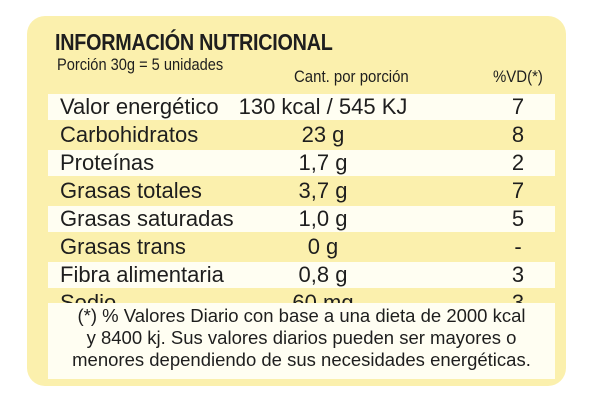  Describe the element at coordinates (323, 162) in the screenshot. I see `nutrient-amount: 1,7 g` at that location.